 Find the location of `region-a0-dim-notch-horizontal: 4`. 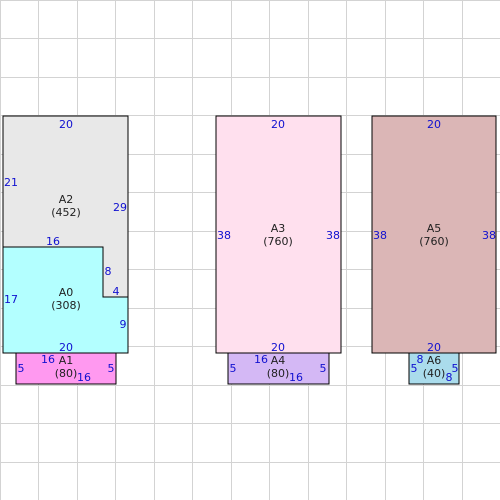

region-a0-dim-notch-horizontal: 4 is located at coordinates (116, 291).